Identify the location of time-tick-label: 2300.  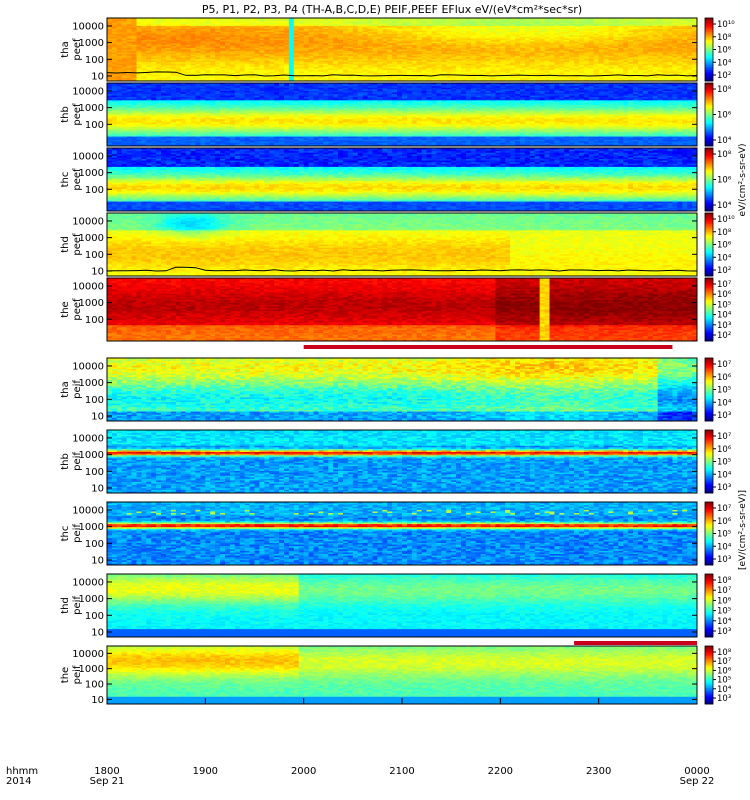
(598, 771).